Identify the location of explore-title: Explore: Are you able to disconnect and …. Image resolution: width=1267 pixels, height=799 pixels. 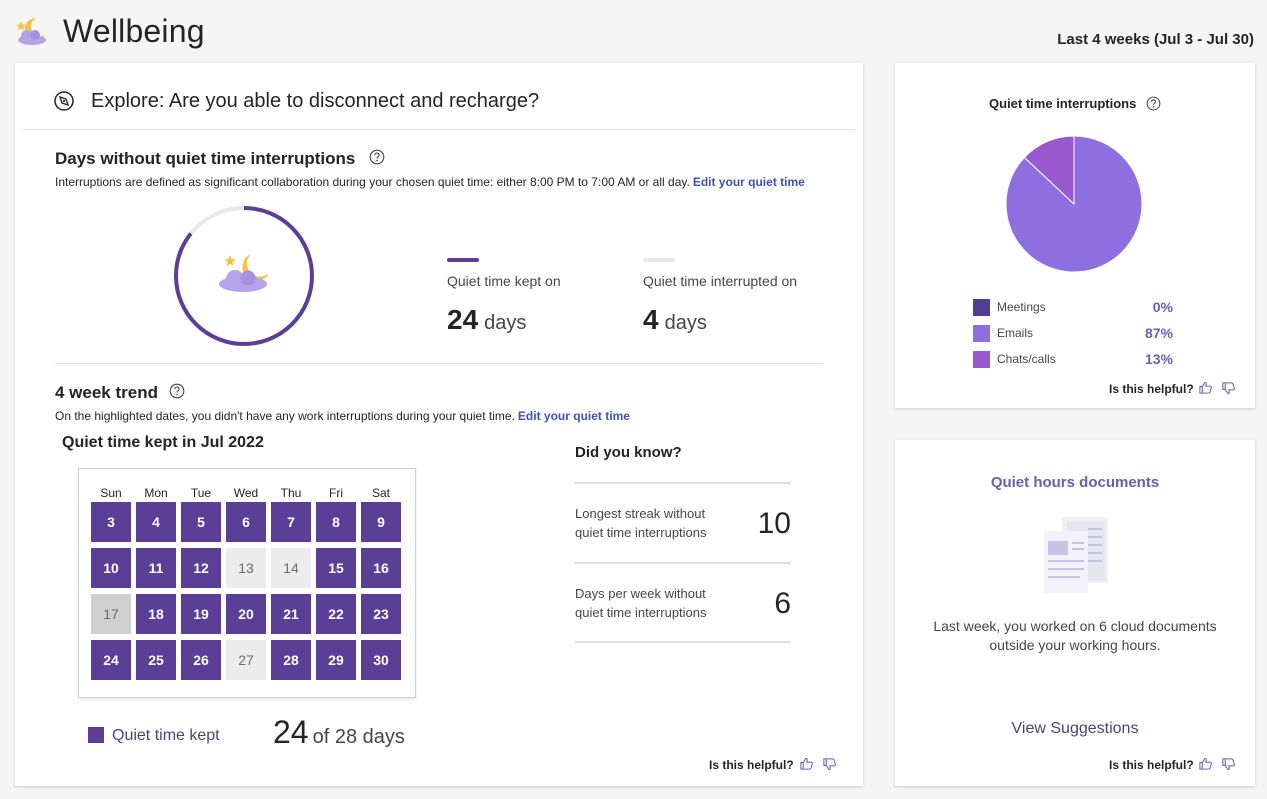
(315, 101).